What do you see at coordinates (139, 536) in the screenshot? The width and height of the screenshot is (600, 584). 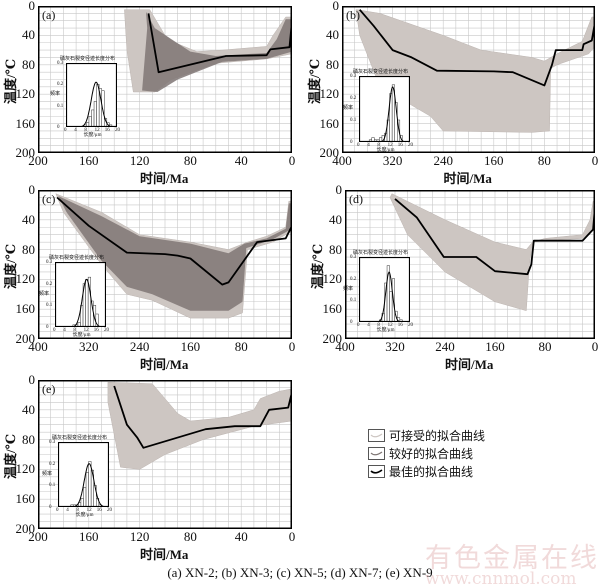 I see `x-tick-label: 120` at bounding box center [139, 536].